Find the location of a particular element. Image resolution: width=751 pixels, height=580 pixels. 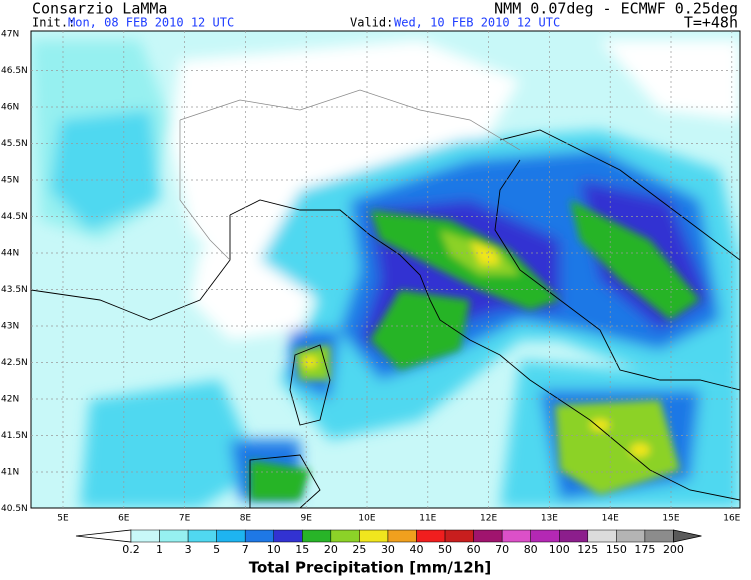

lat-label: 47N is located at coordinates (10, 35).